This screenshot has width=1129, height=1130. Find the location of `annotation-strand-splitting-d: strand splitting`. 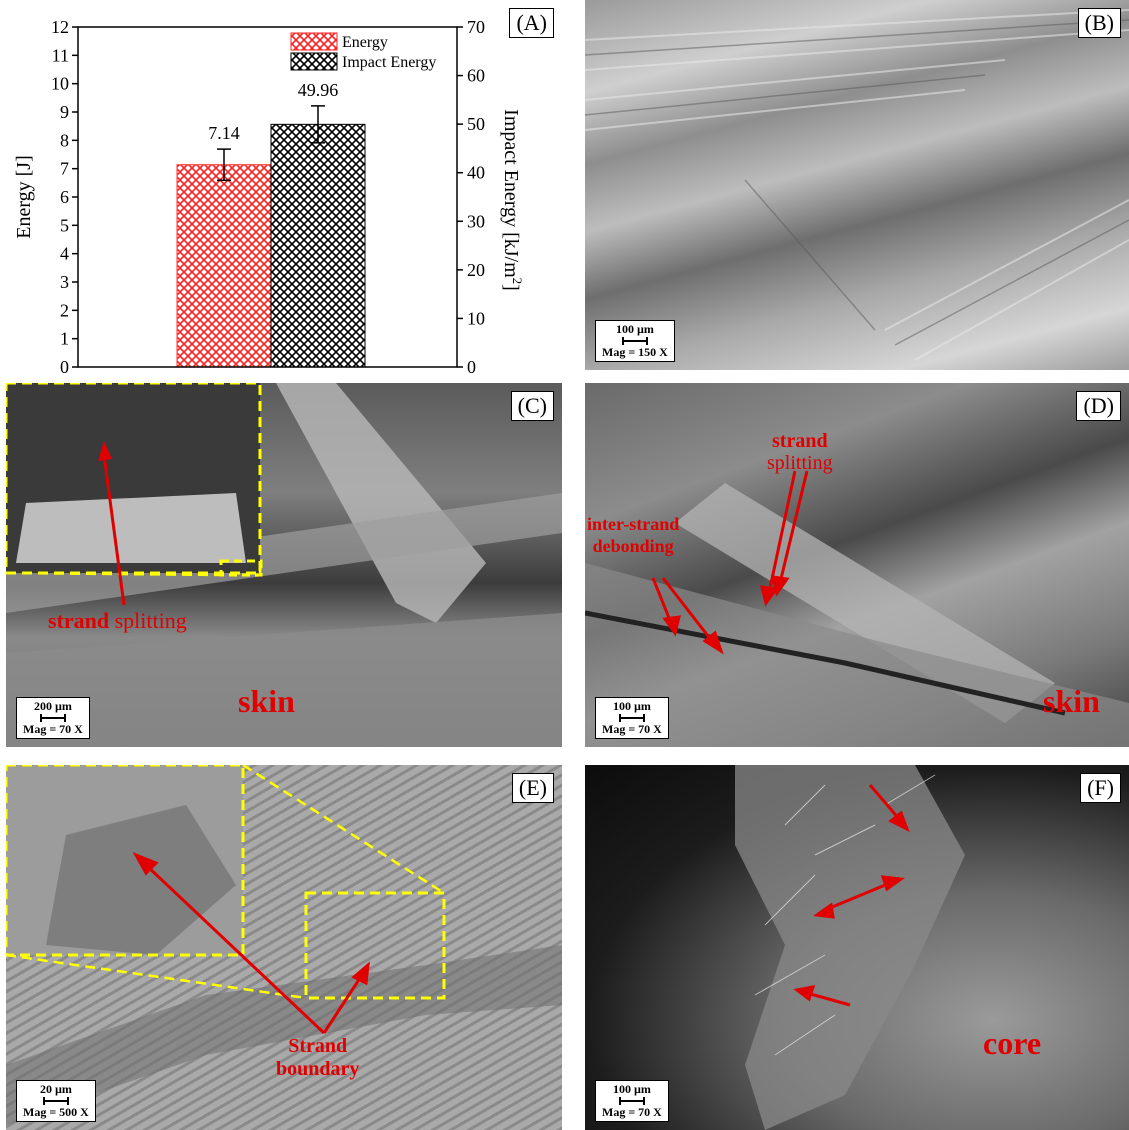

annotation-strand-splitting-d: strand splitting is located at coordinates (800, 452).